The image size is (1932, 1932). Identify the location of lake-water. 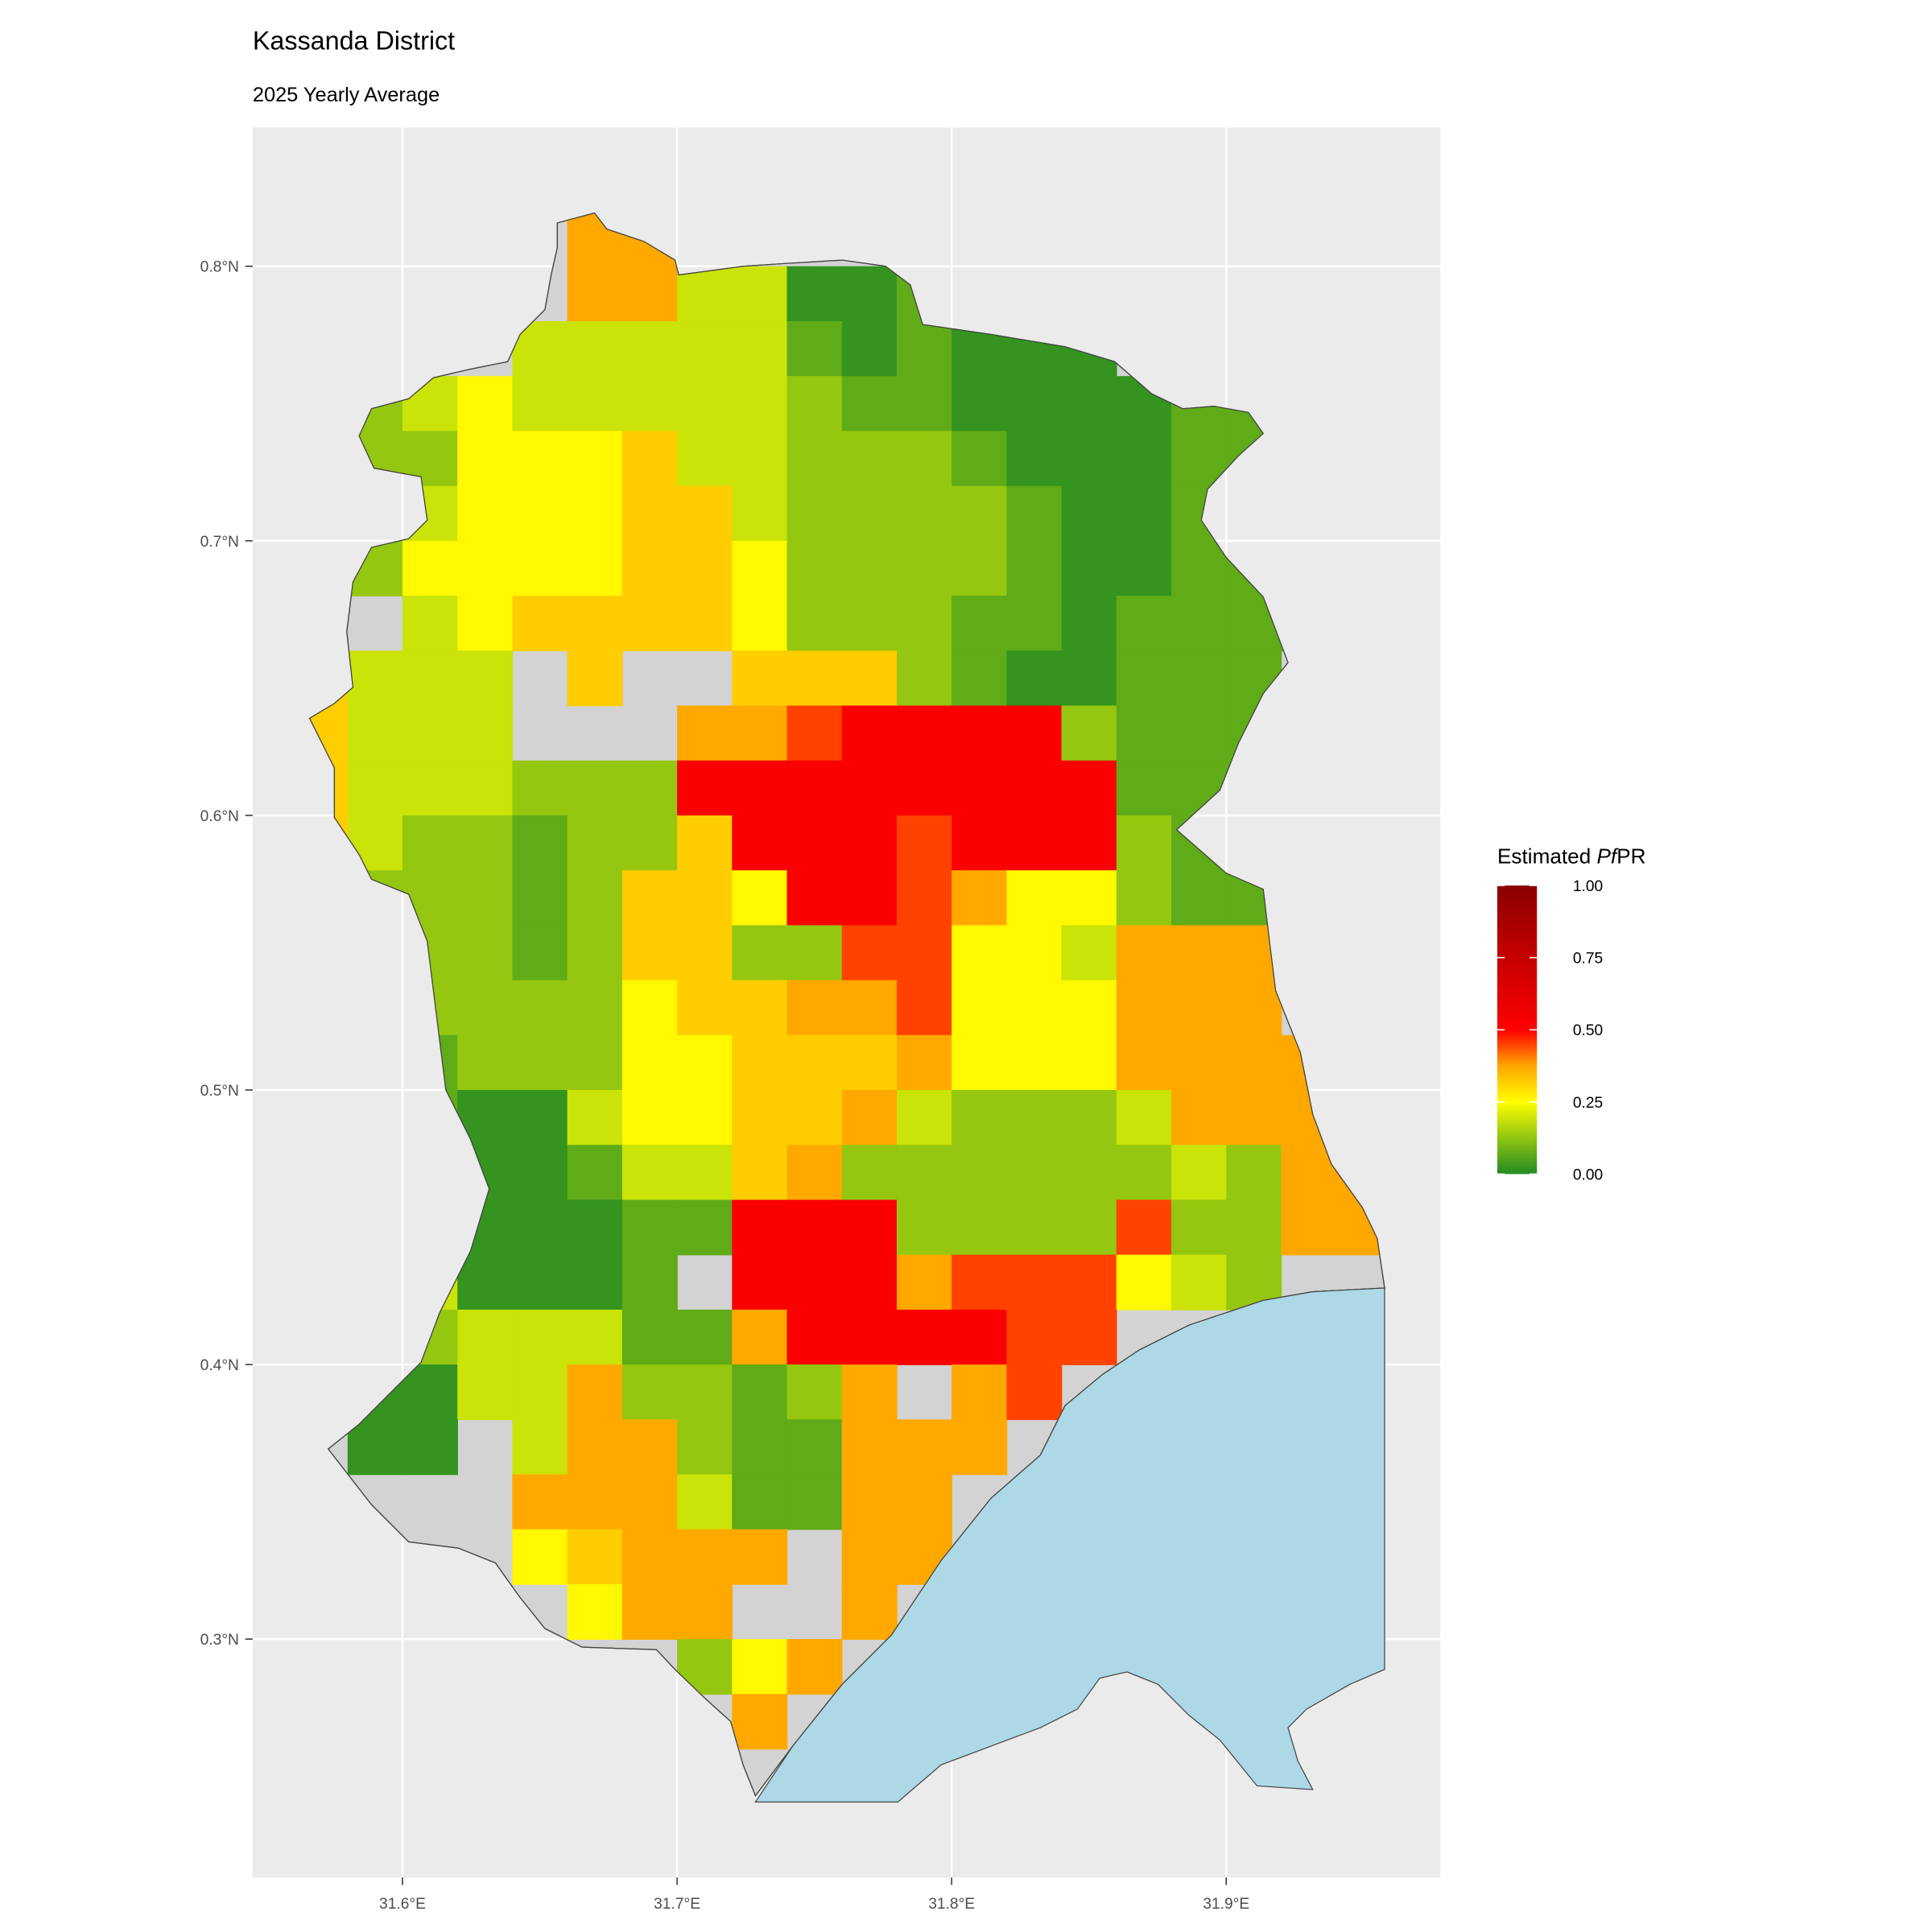
(1069, 1545).